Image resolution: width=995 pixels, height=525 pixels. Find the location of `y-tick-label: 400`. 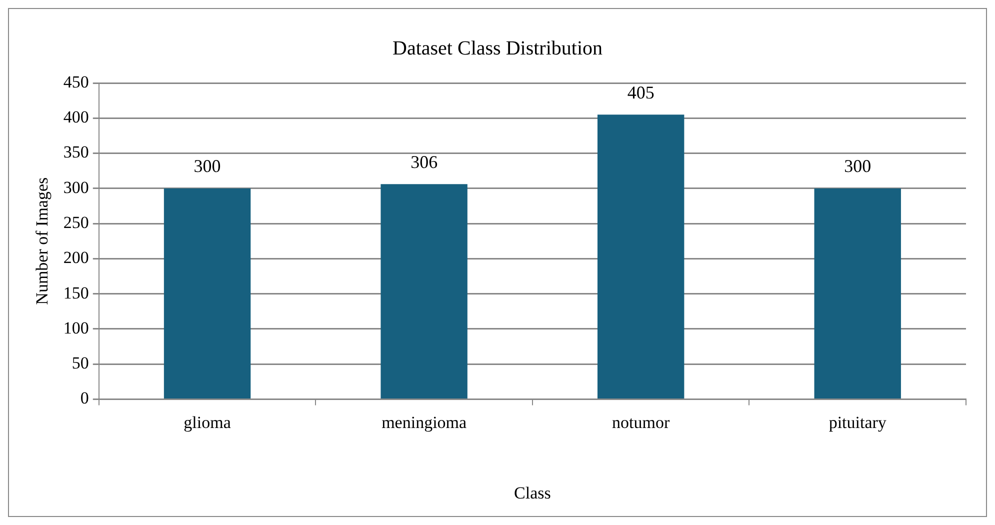

y-tick-label: 400 is located at coordinates (76, 117).